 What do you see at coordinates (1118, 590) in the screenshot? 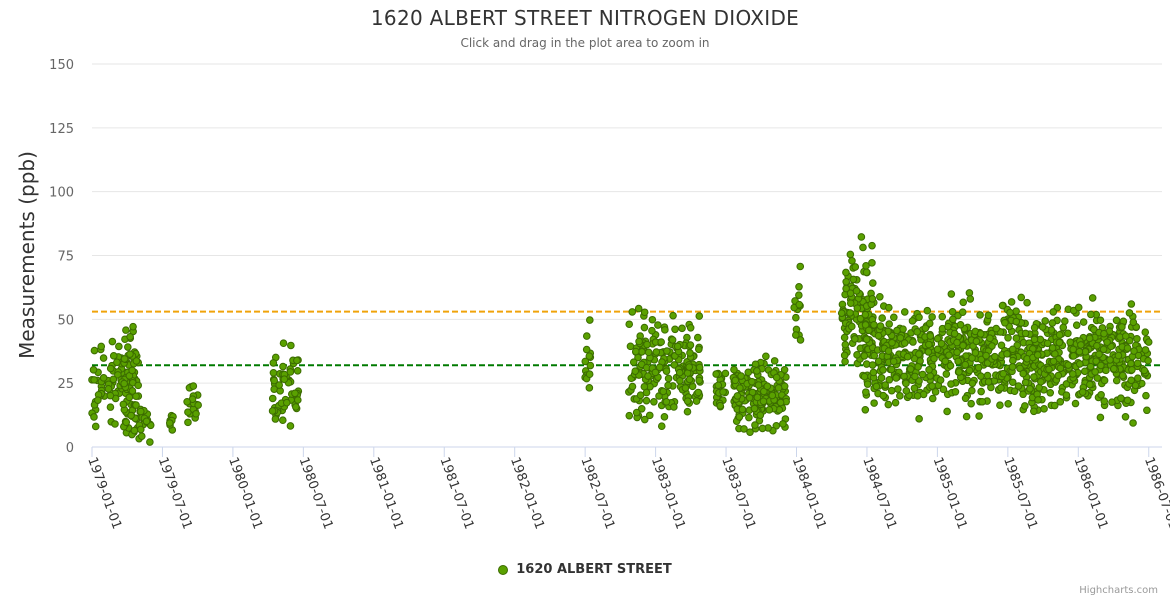
I see `credits-link: Highcharts.com` at bounding box center [1118, 590].